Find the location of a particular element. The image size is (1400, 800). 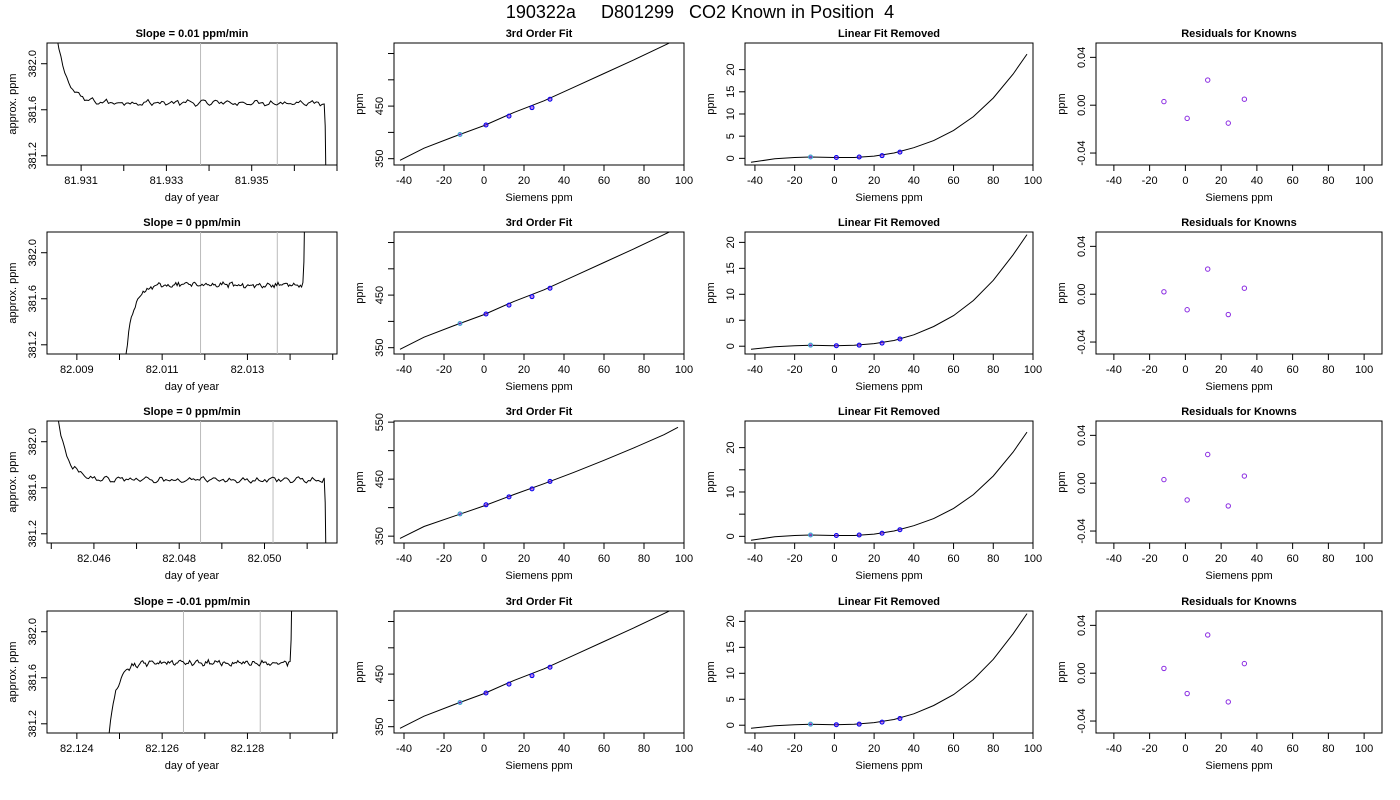

y-tick-label: 350 is located at coordinates (380, 536).